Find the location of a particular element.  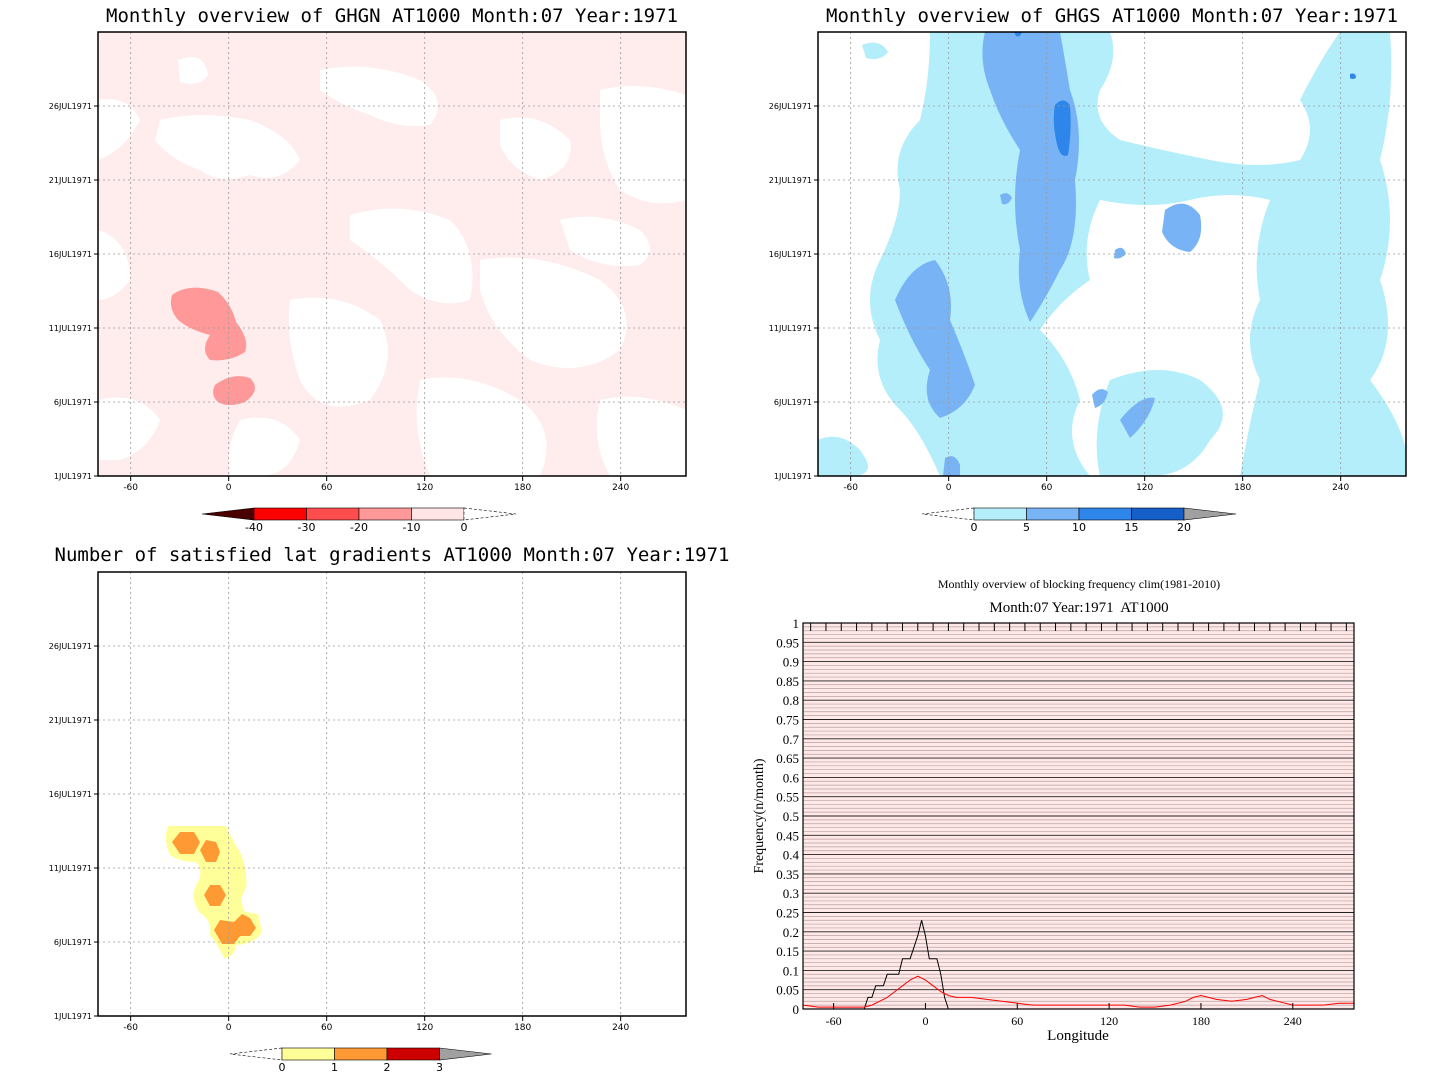

y-tick-label: 0.4 is located at coordinates (791, 855).